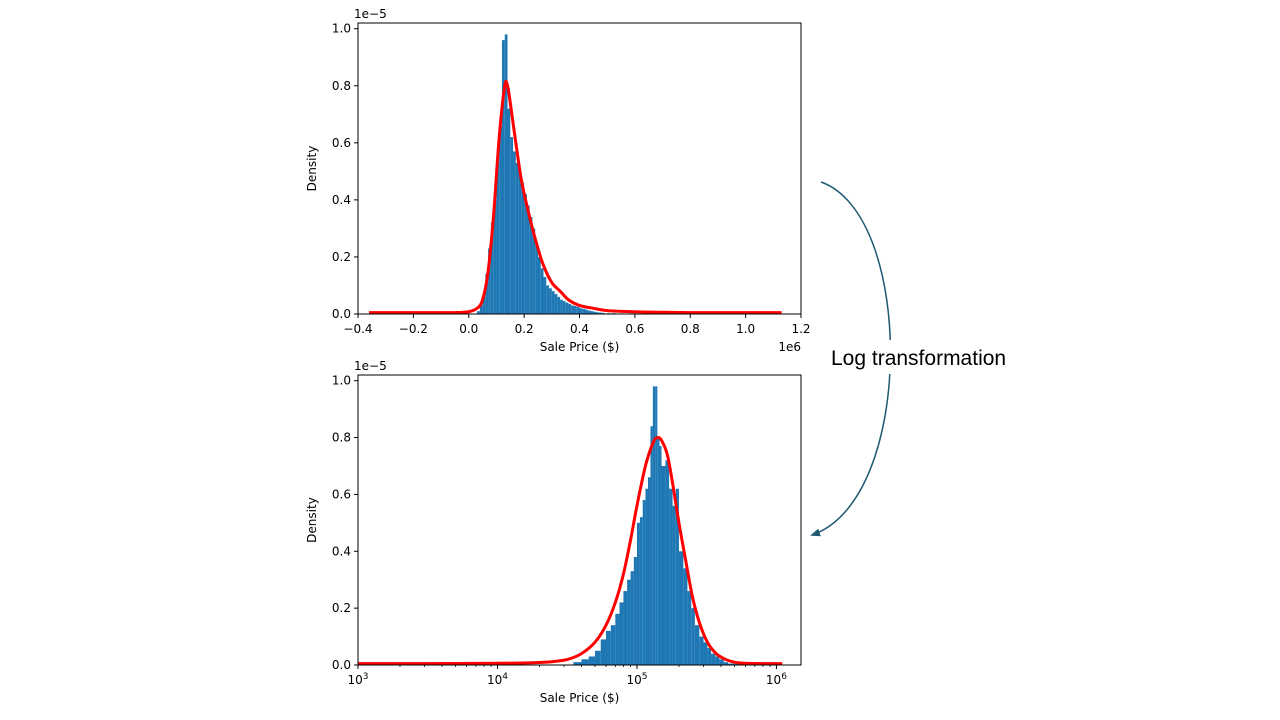  What do you see at coordinates (524, 329) in the screenshot?
I see `x-tick-label: 0.2` at bounding box center [524, 329].